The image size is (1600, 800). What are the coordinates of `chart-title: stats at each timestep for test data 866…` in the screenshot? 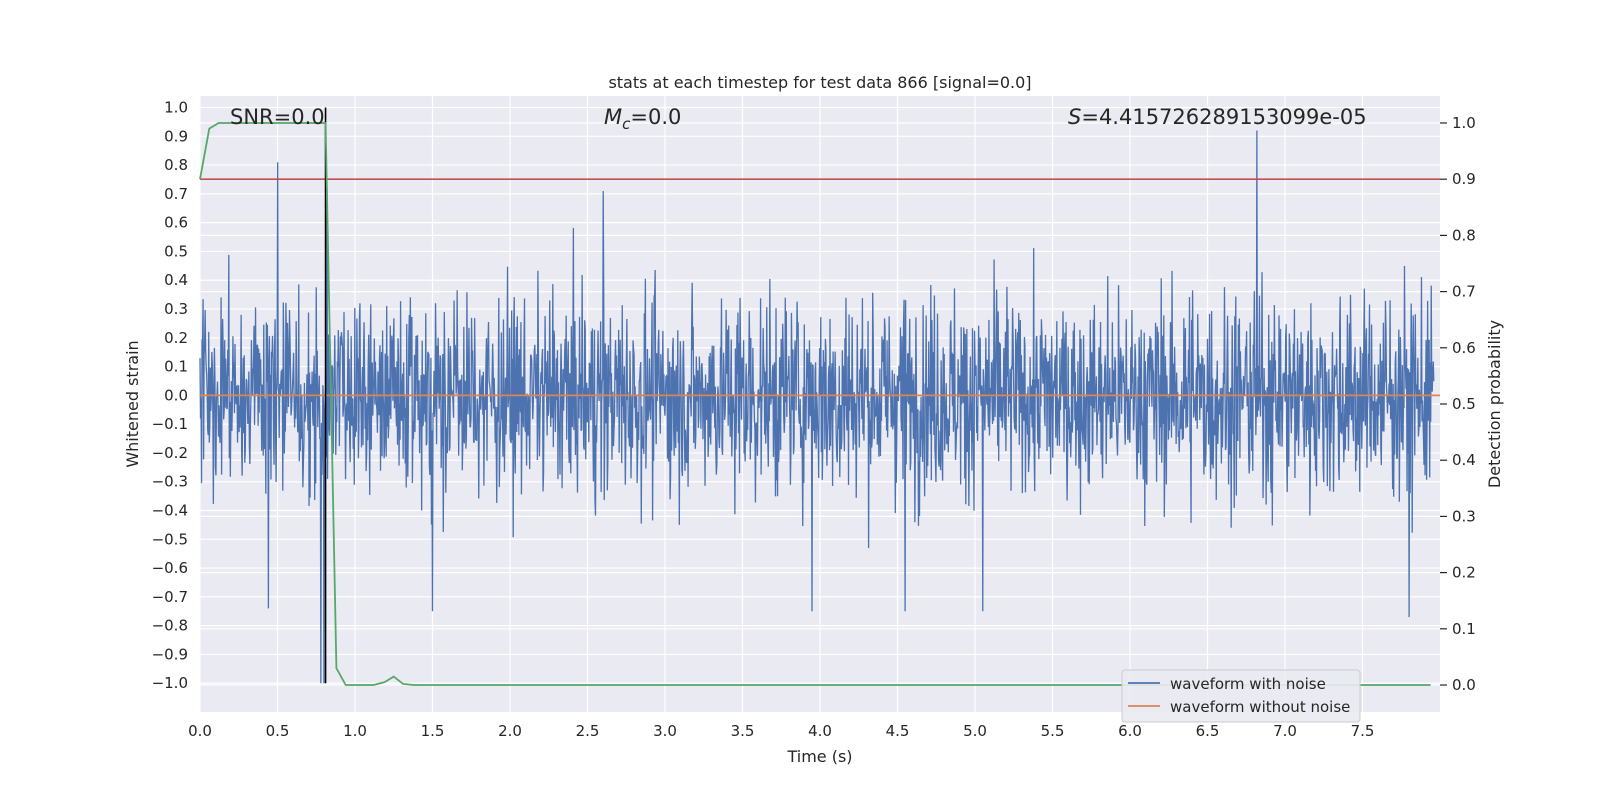 It's located at (819, 82).